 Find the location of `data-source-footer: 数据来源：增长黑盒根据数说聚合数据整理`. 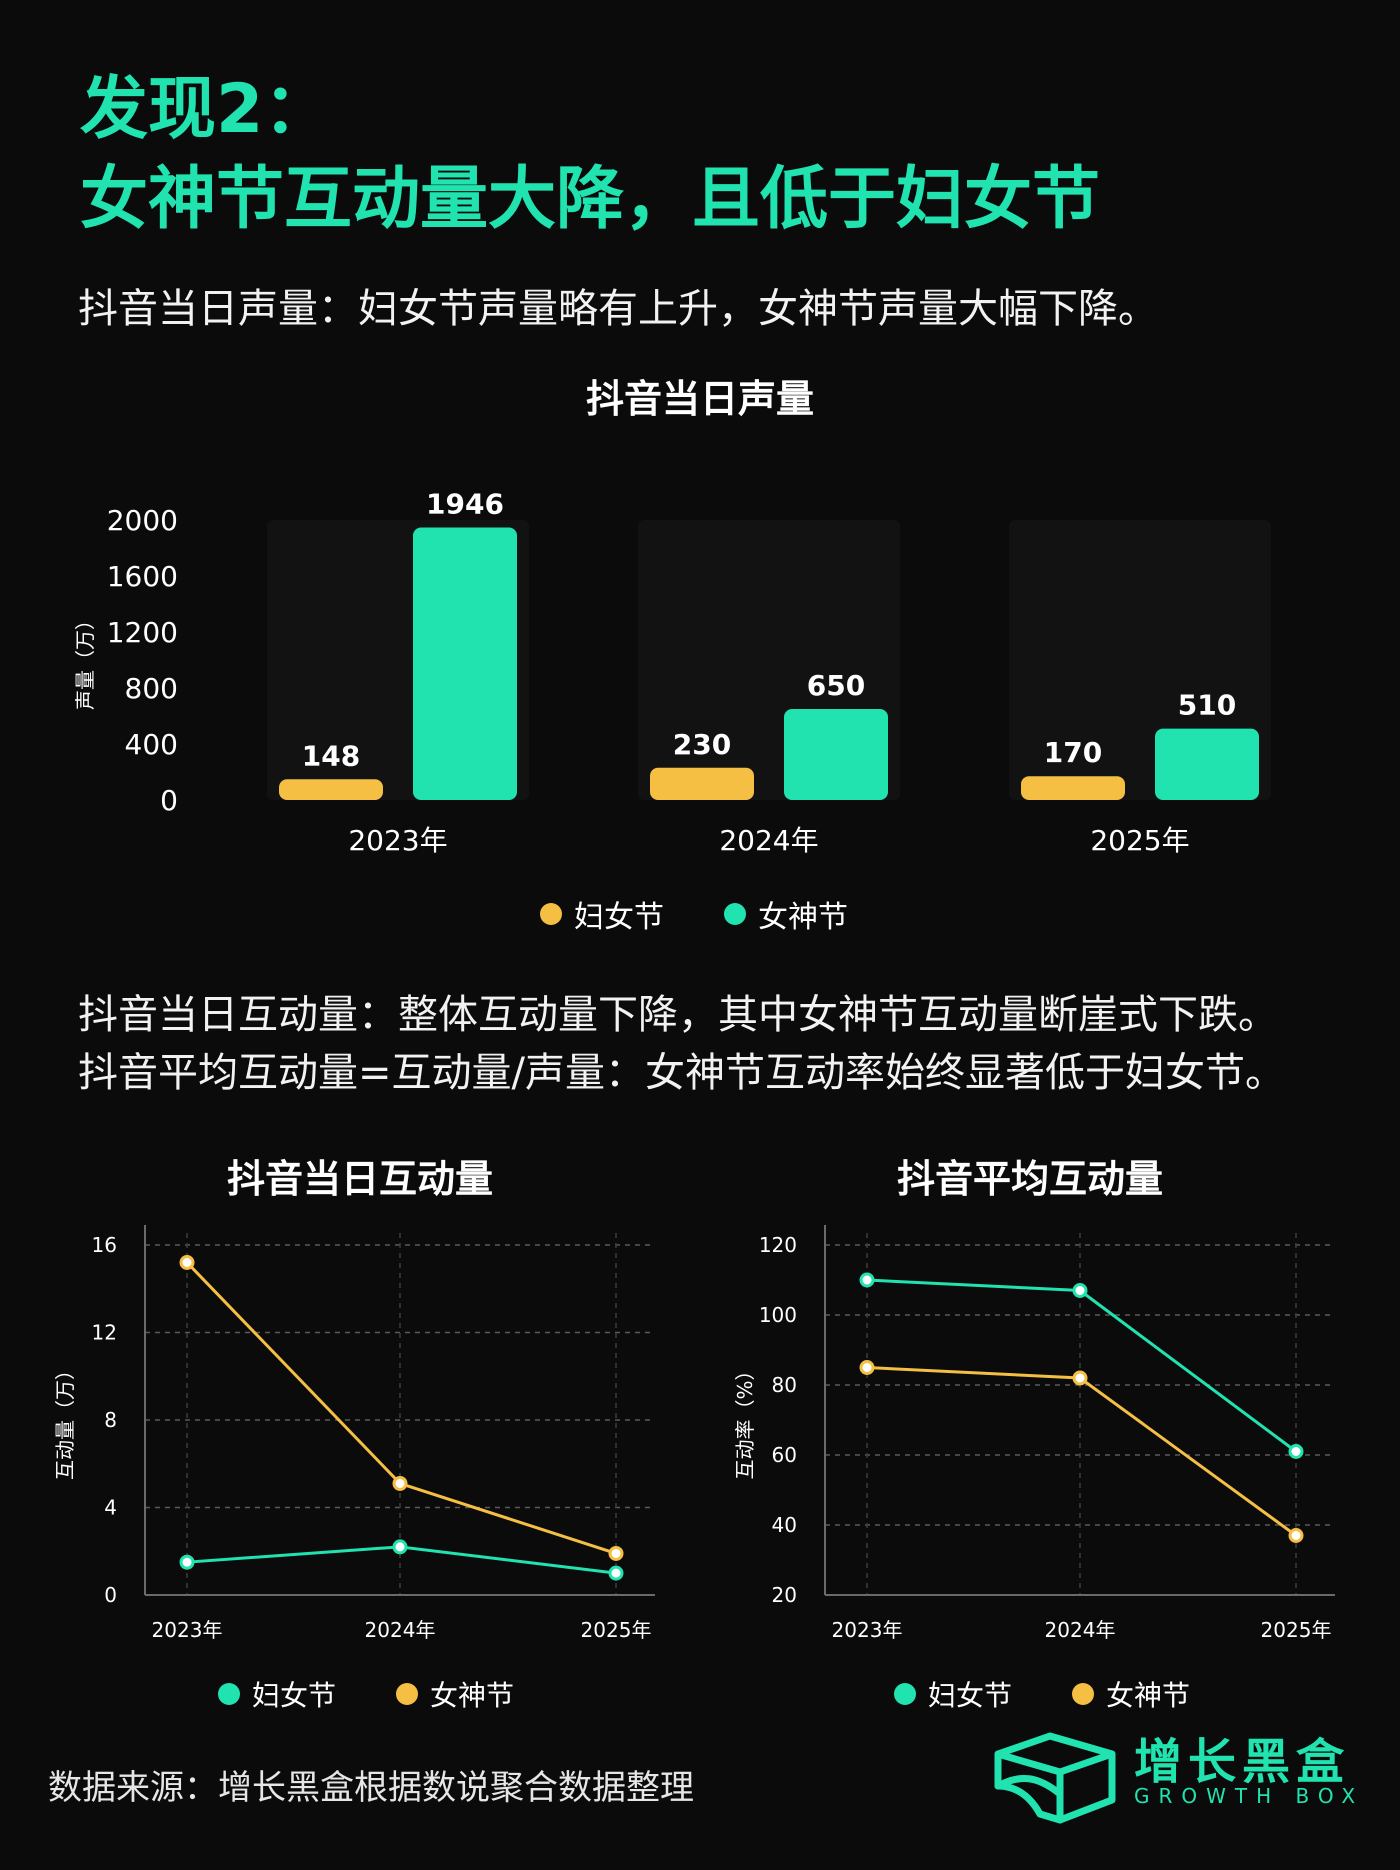

data-source-footer: 数据来源：增长黑盒根据数说聚合数据整理 is located at coordinates (371, 1788).